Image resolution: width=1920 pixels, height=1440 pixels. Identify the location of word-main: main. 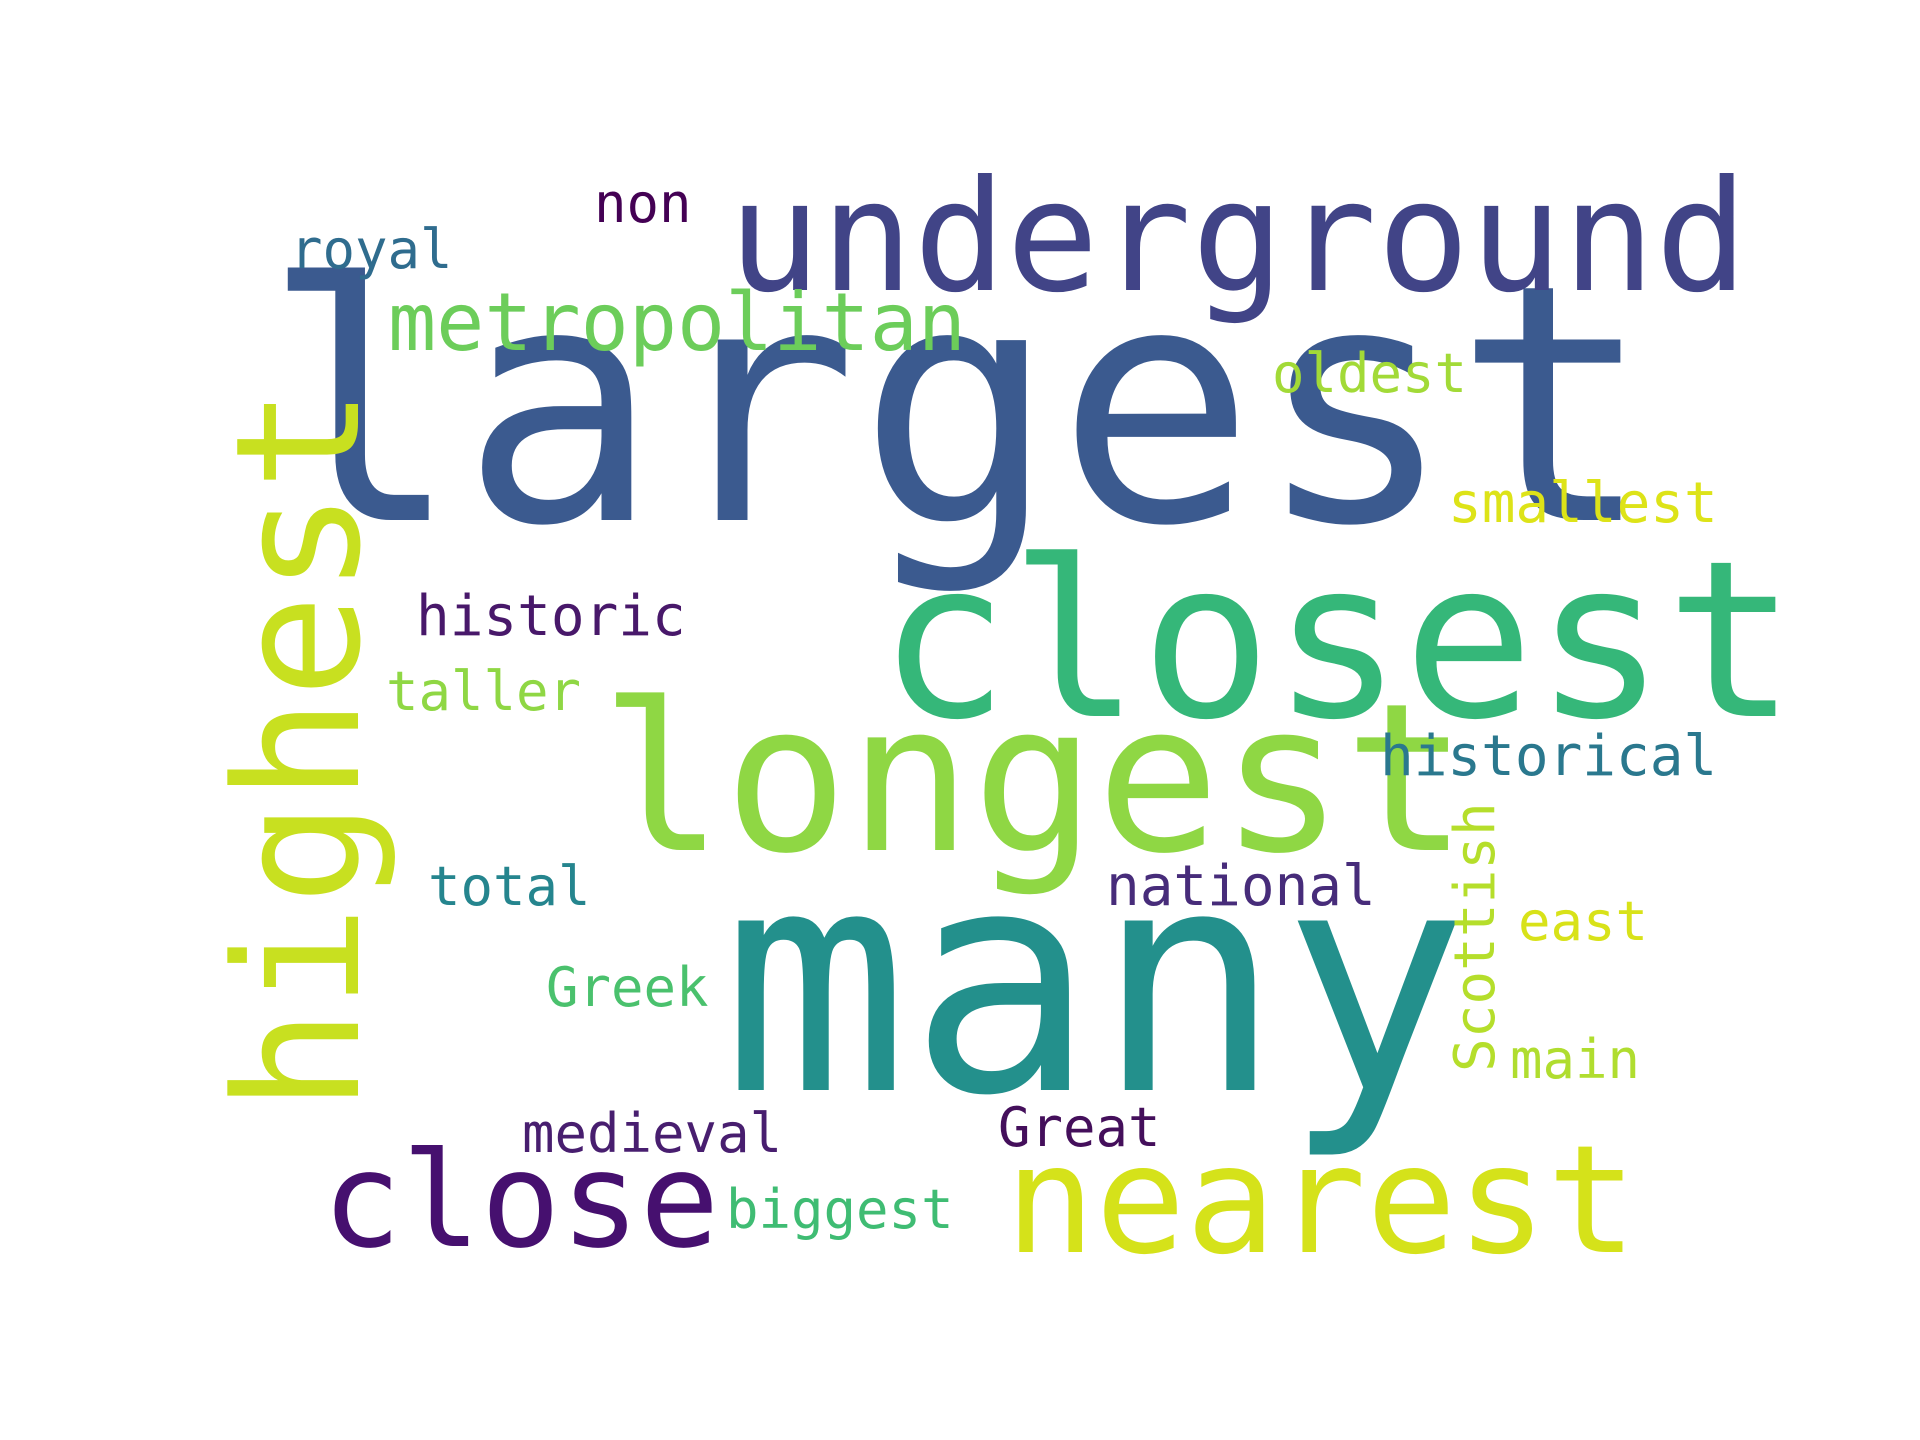
(1575, 1059).